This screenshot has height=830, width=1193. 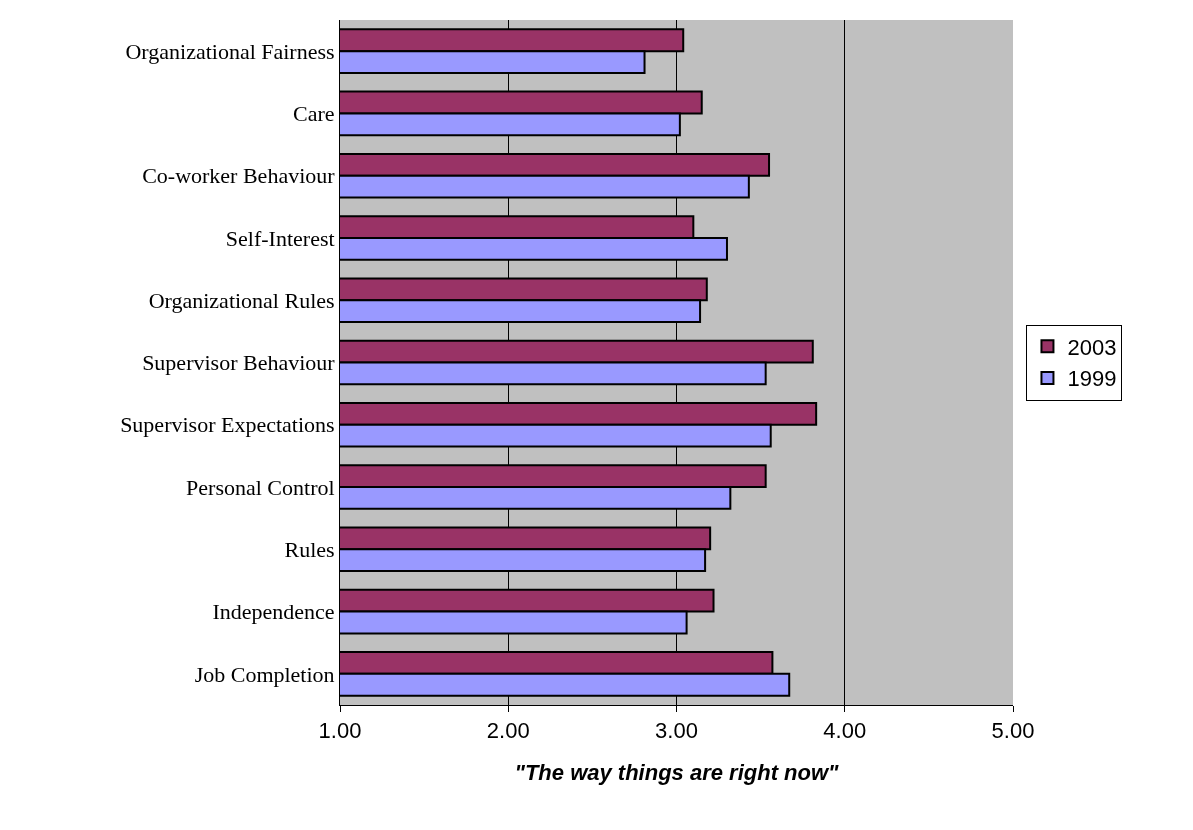 I want to click on x-tick-label: 4.00, so click(x=845, y=731).